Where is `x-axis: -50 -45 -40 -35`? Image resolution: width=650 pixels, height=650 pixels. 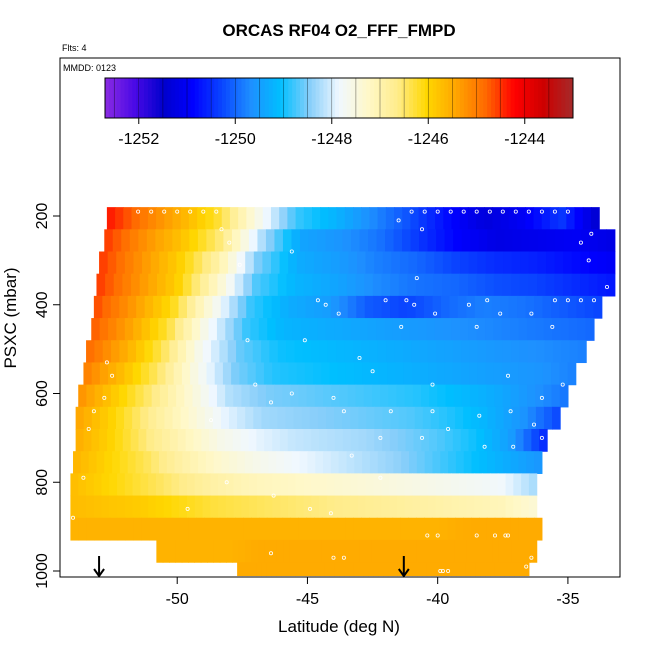
x-axis: -50 -45 -40 -35 is located at coordinates (373, 592).